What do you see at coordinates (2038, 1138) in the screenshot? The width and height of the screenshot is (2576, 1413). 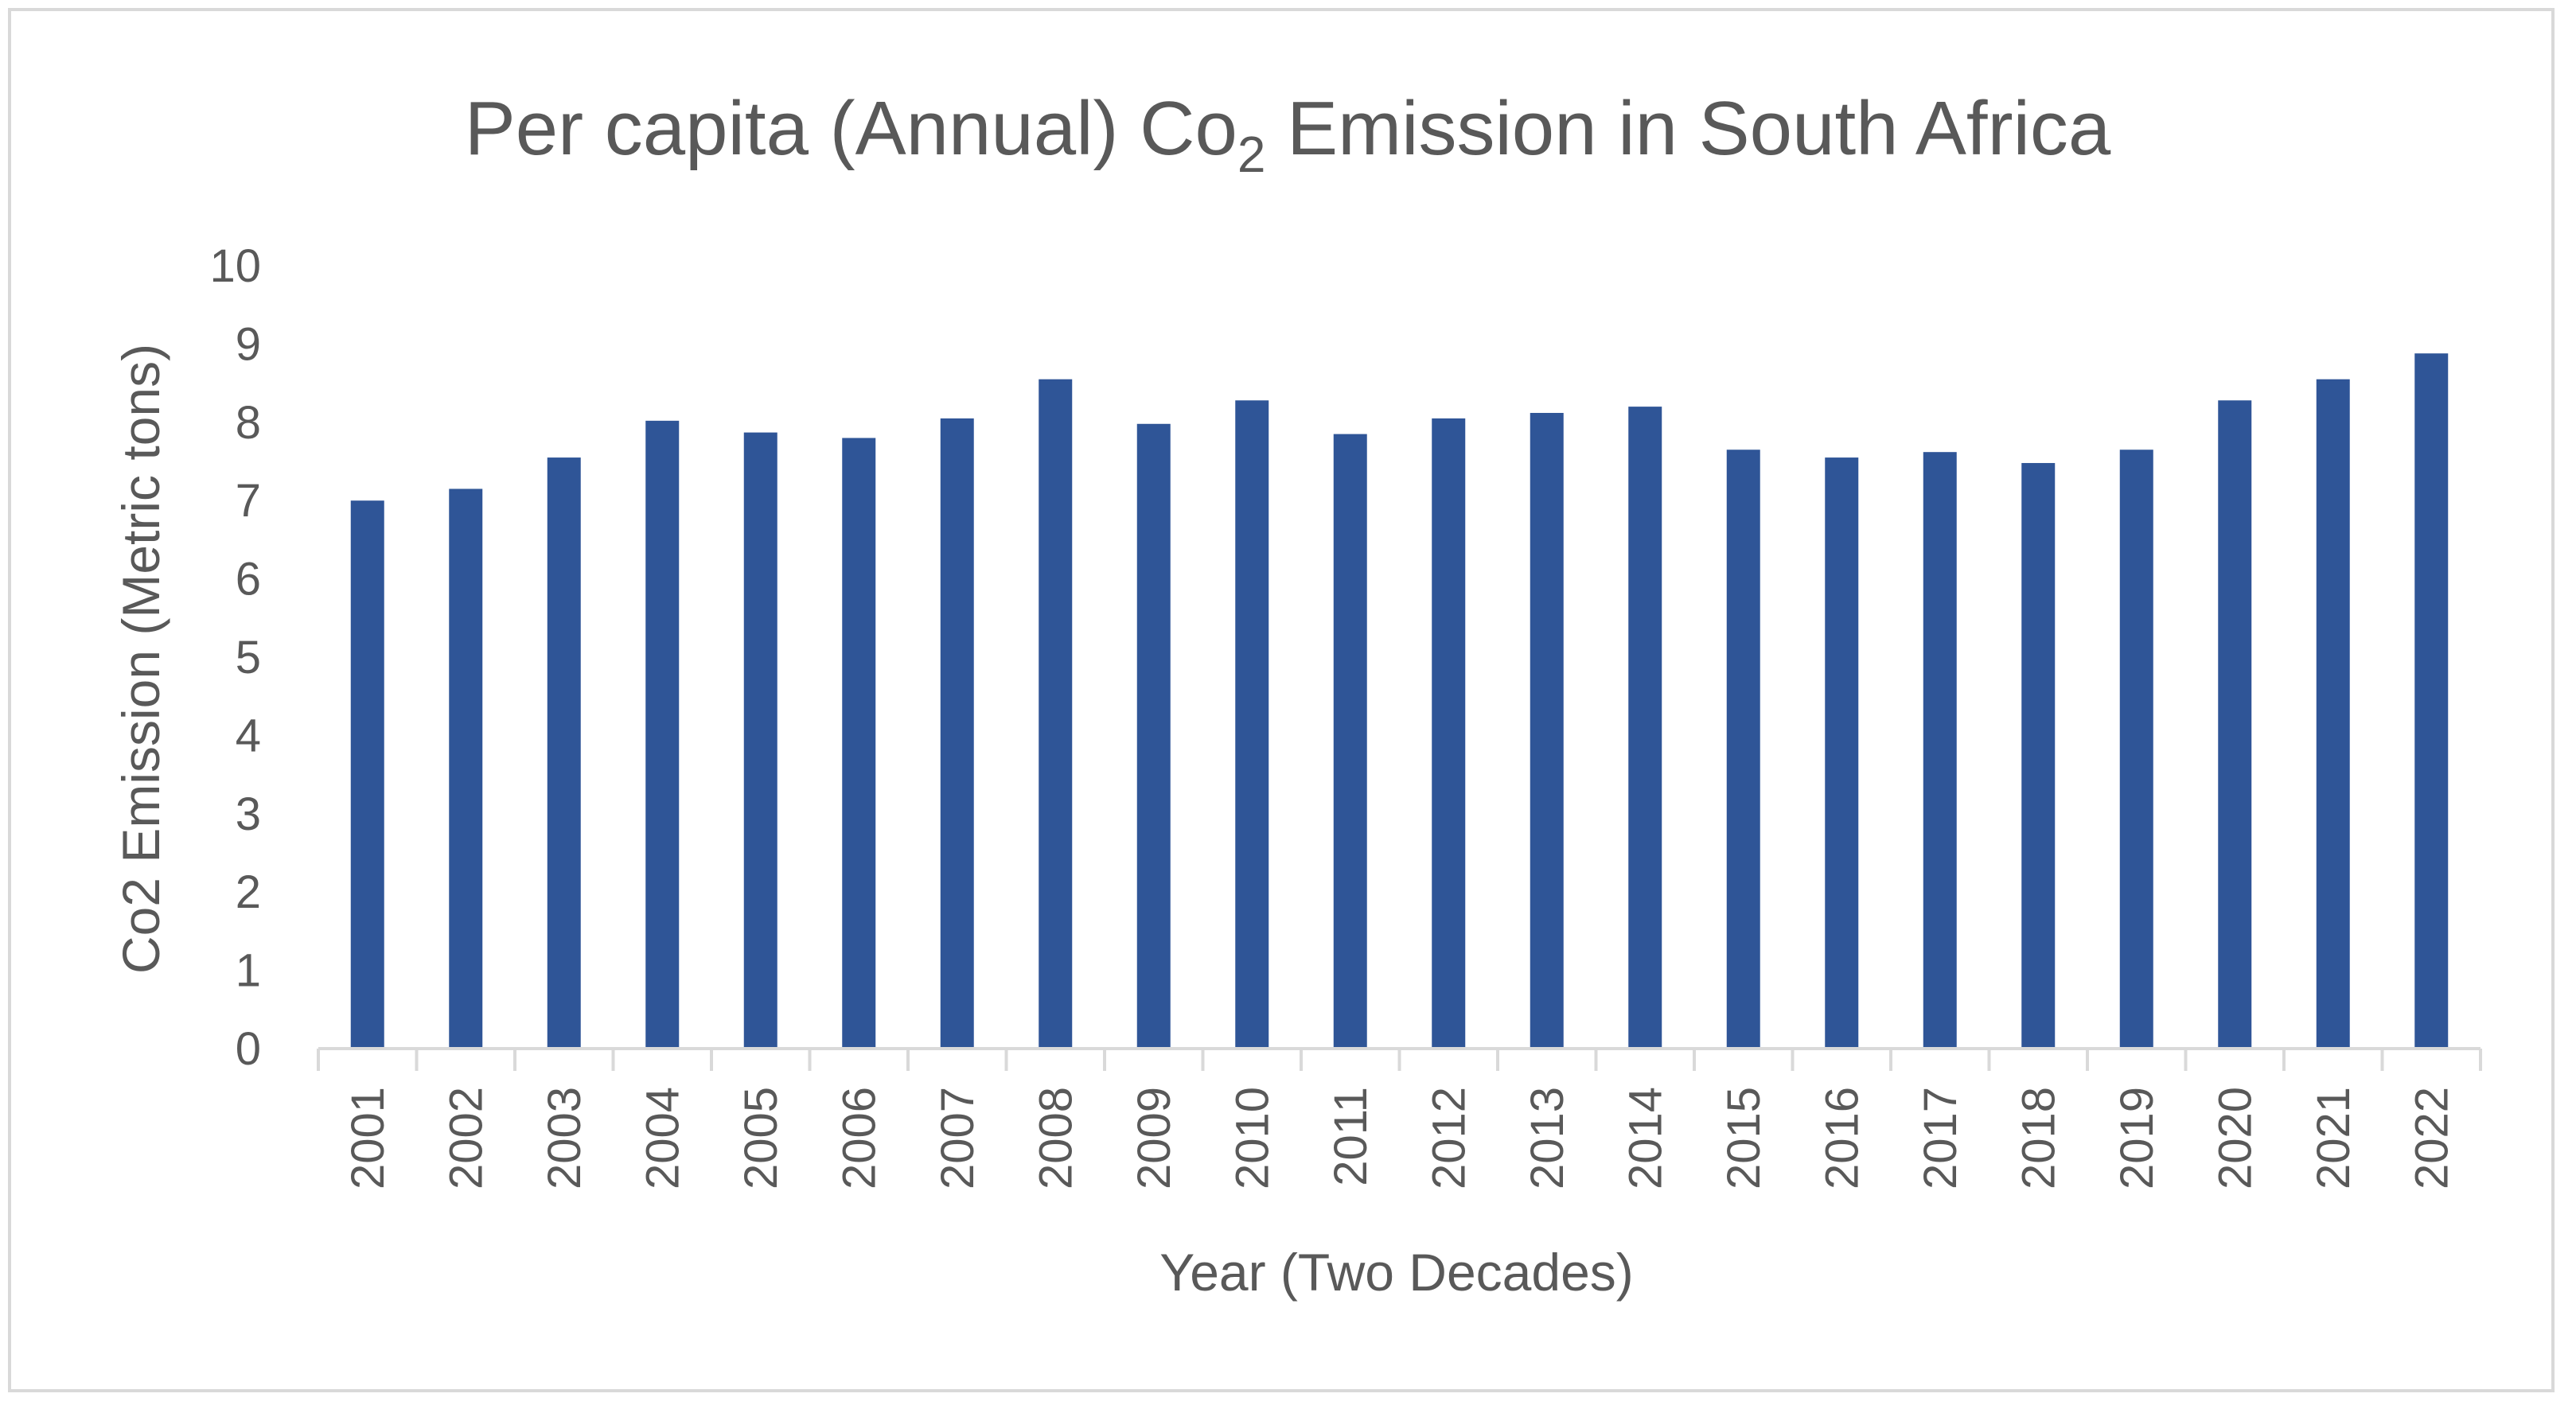 I see `x-tick-label: 2018` at bounding box center [2038, 1138].